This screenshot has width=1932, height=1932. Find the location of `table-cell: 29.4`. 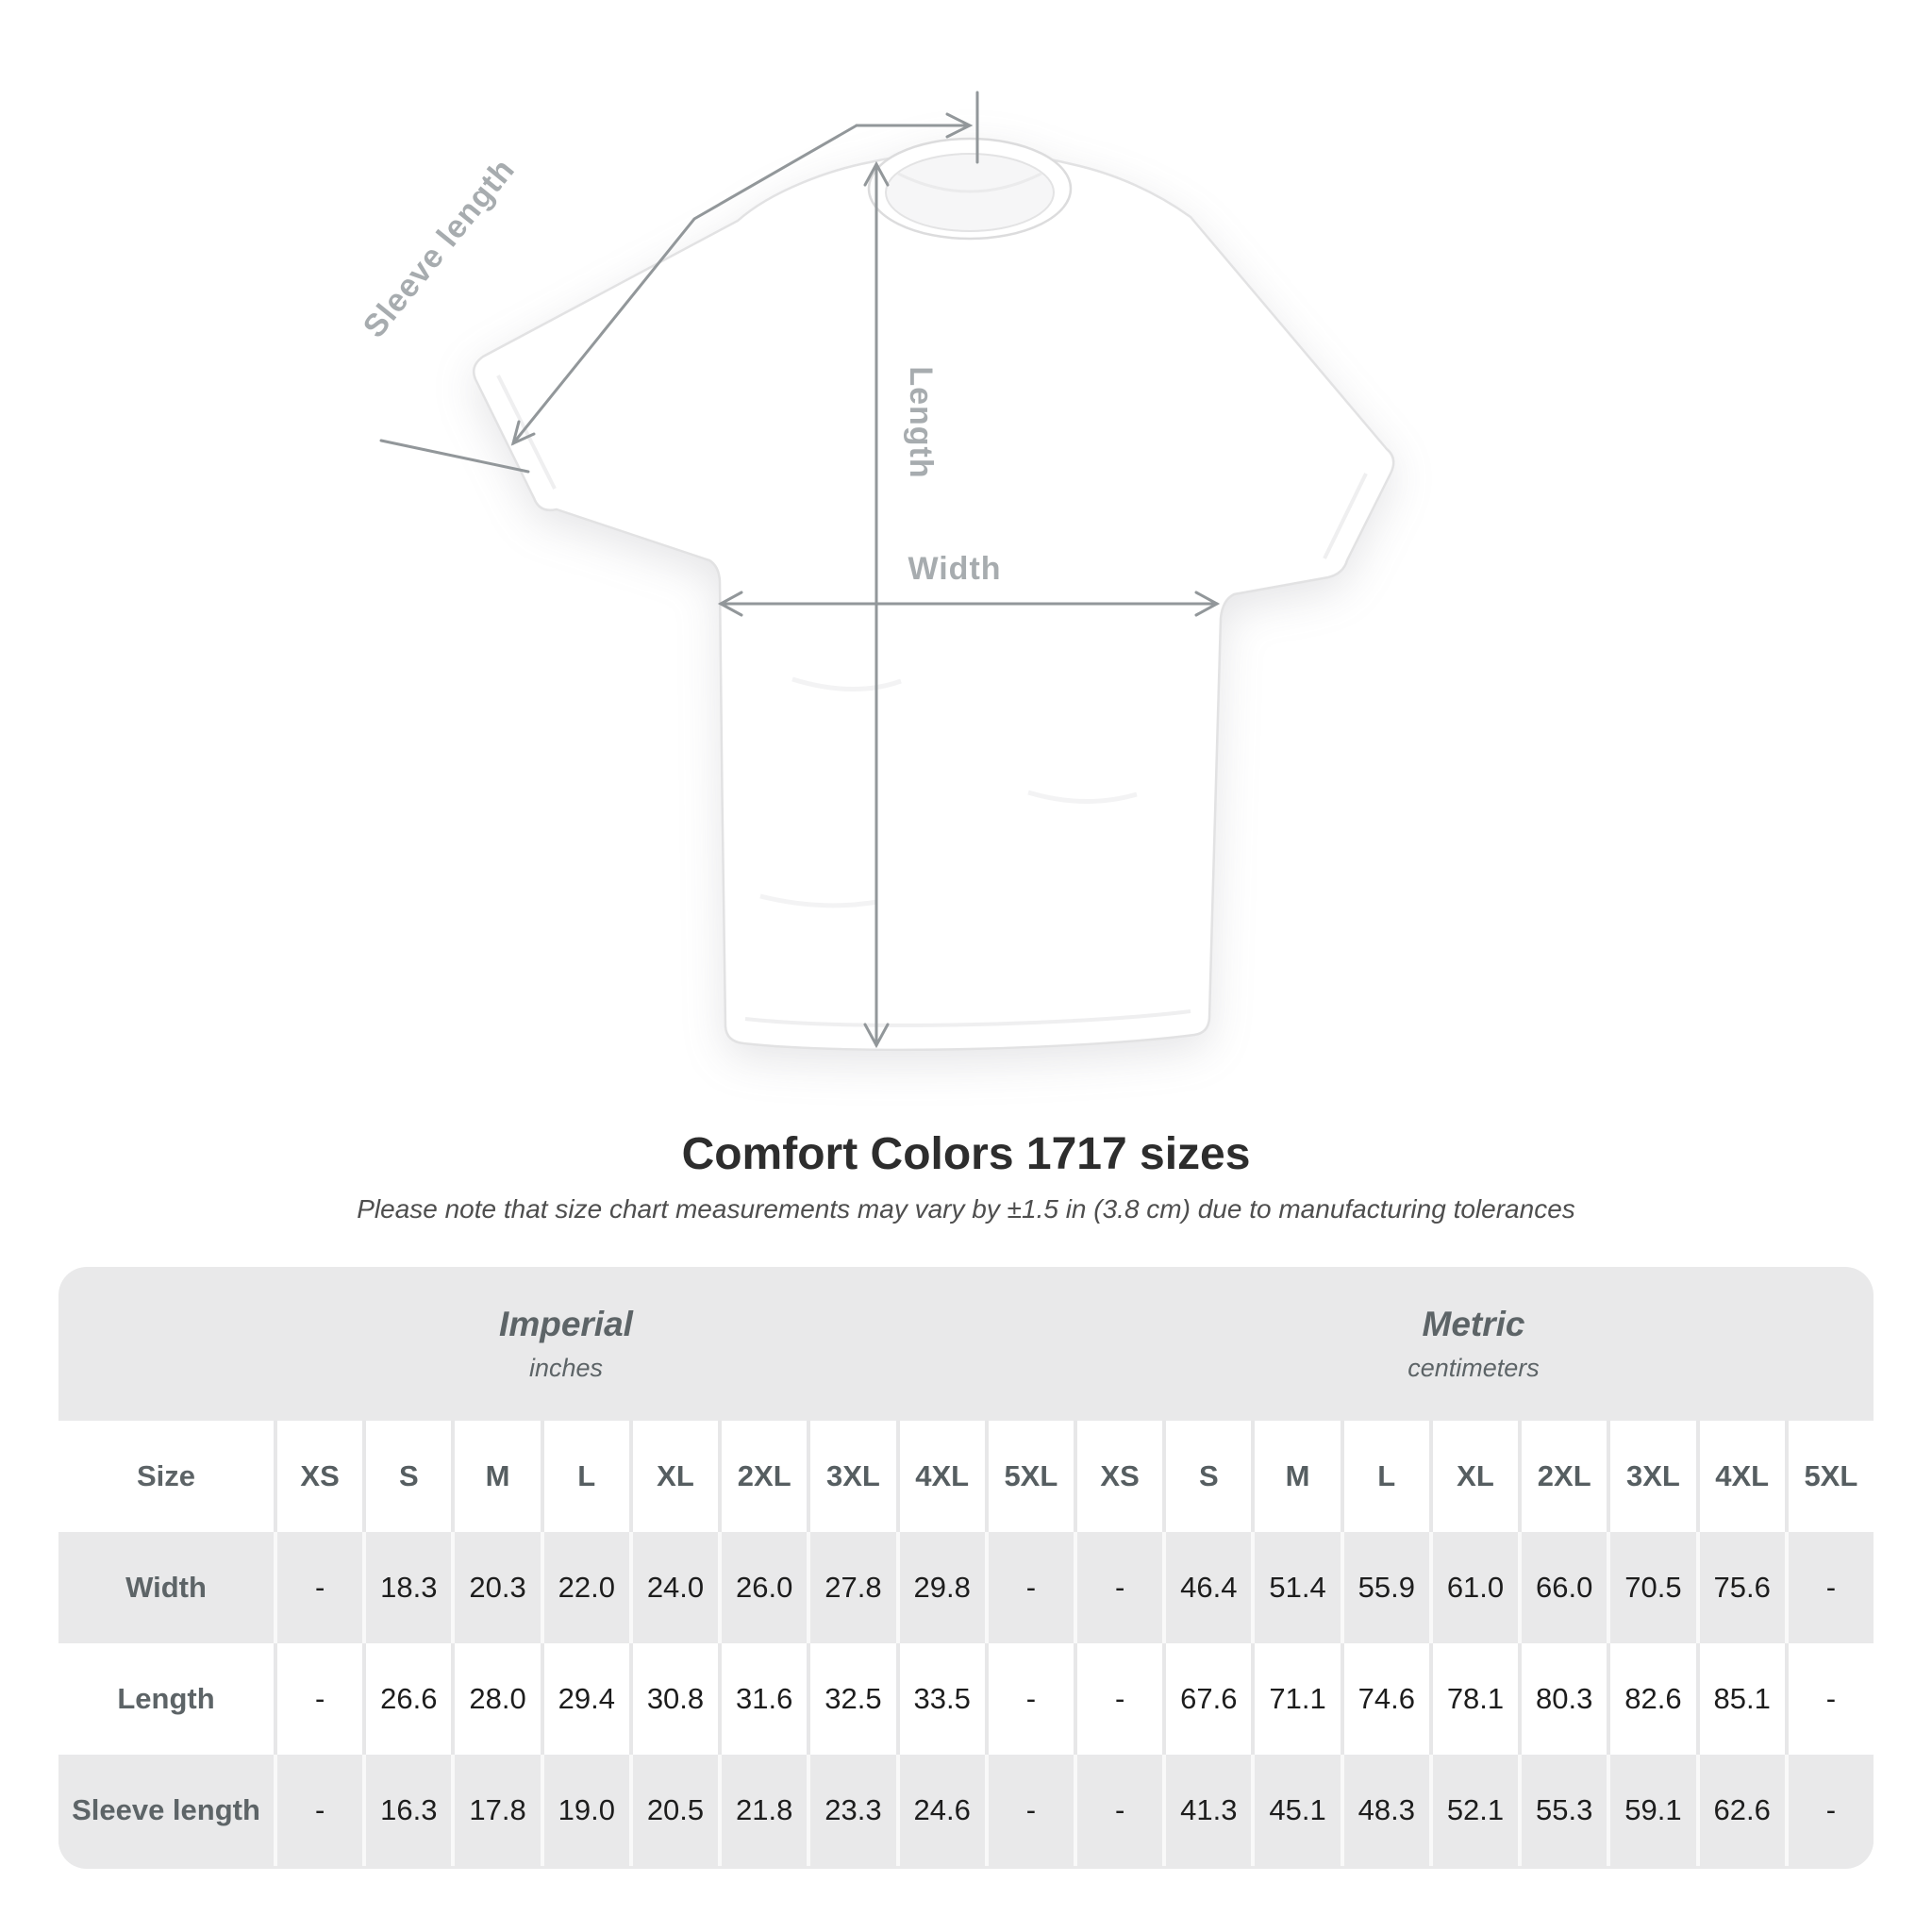

table-cell: 29.4 is located at coordinates (584, 1699).